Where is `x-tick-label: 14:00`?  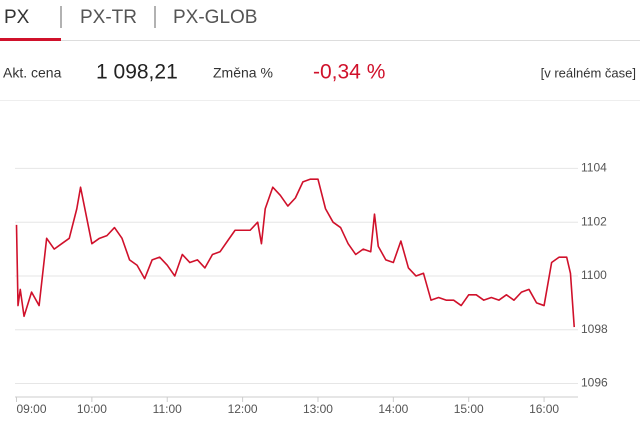
x-tick-label: 14:00 is located at coordinates (393, 409).